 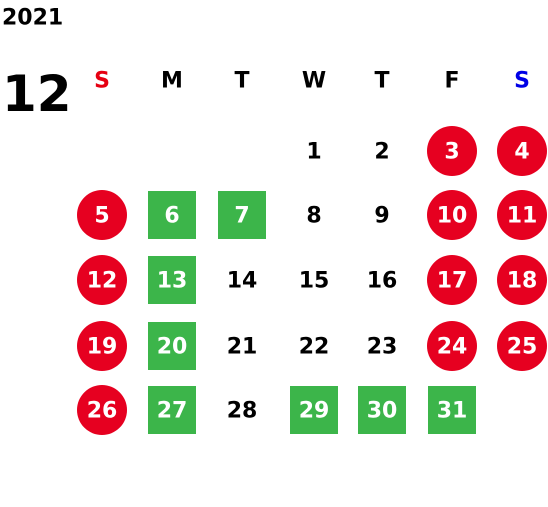 I want to click on day-number: 14, so click(x=242, y=281).